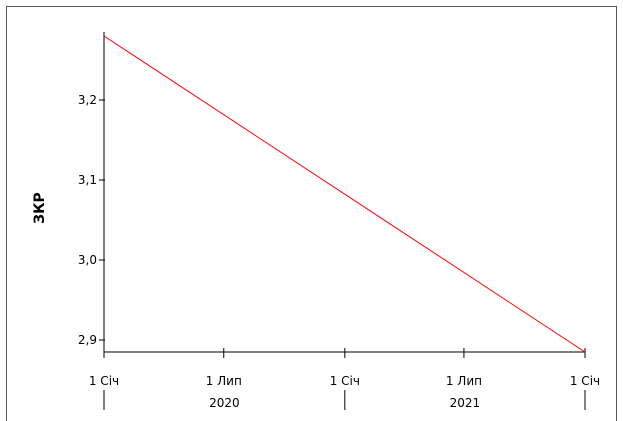  Describe the element at coordinates (224, 403) in the screenshot. I see `x-year-label: 2020` at that location.